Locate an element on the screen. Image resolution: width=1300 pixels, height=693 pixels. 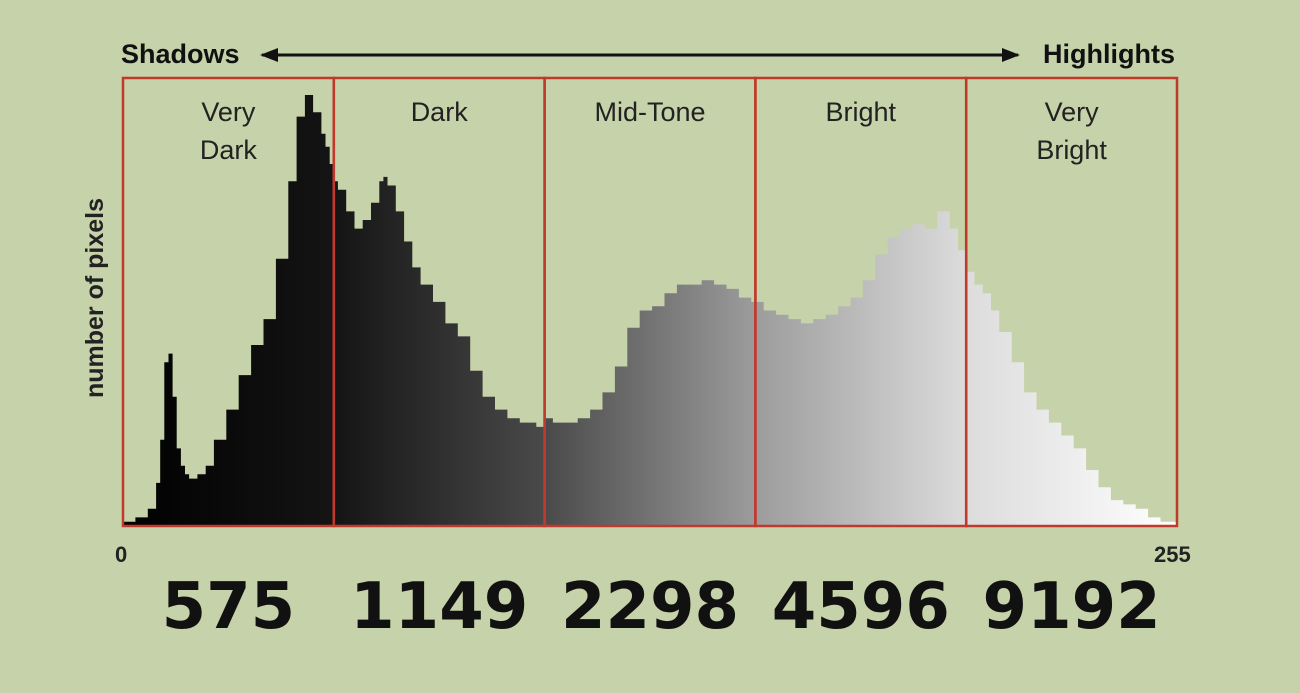
zone-value-0: 575 is located at coordinates (229, 607).